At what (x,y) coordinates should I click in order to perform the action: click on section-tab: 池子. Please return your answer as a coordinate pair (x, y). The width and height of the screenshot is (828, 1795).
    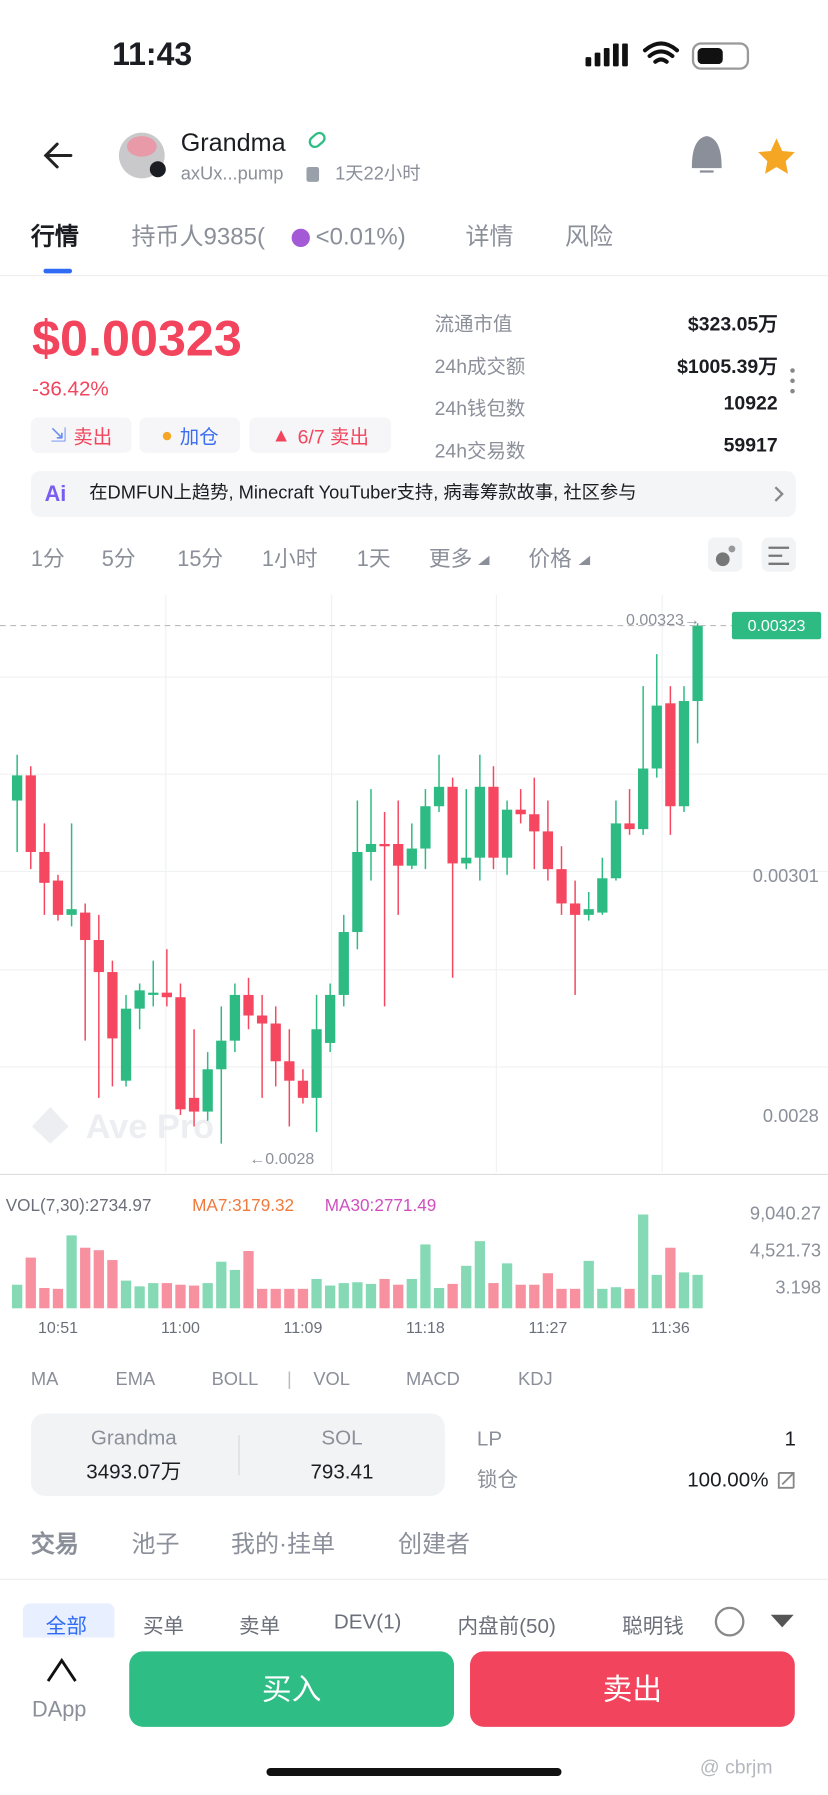
    Looking at the image, I should click on (155, 1544).